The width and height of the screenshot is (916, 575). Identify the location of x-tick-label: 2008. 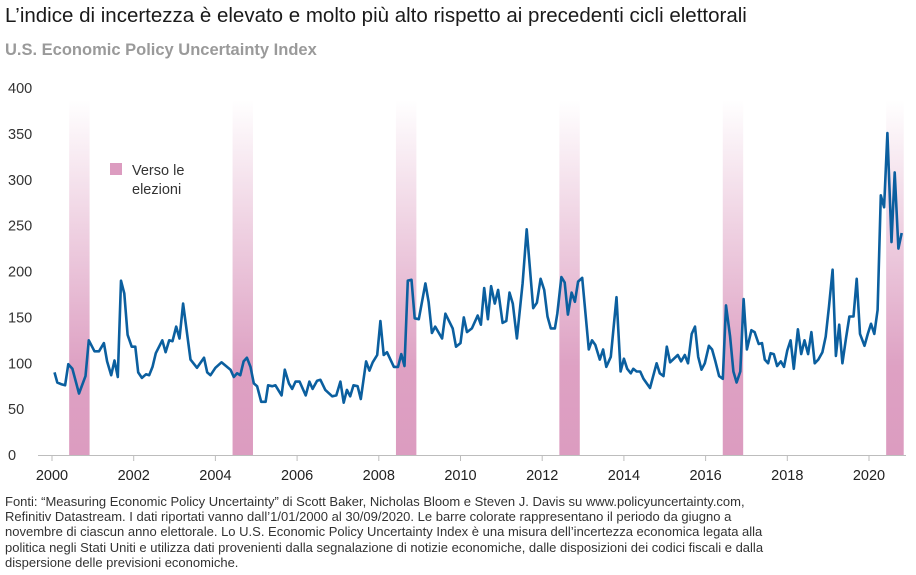
(379, 476).